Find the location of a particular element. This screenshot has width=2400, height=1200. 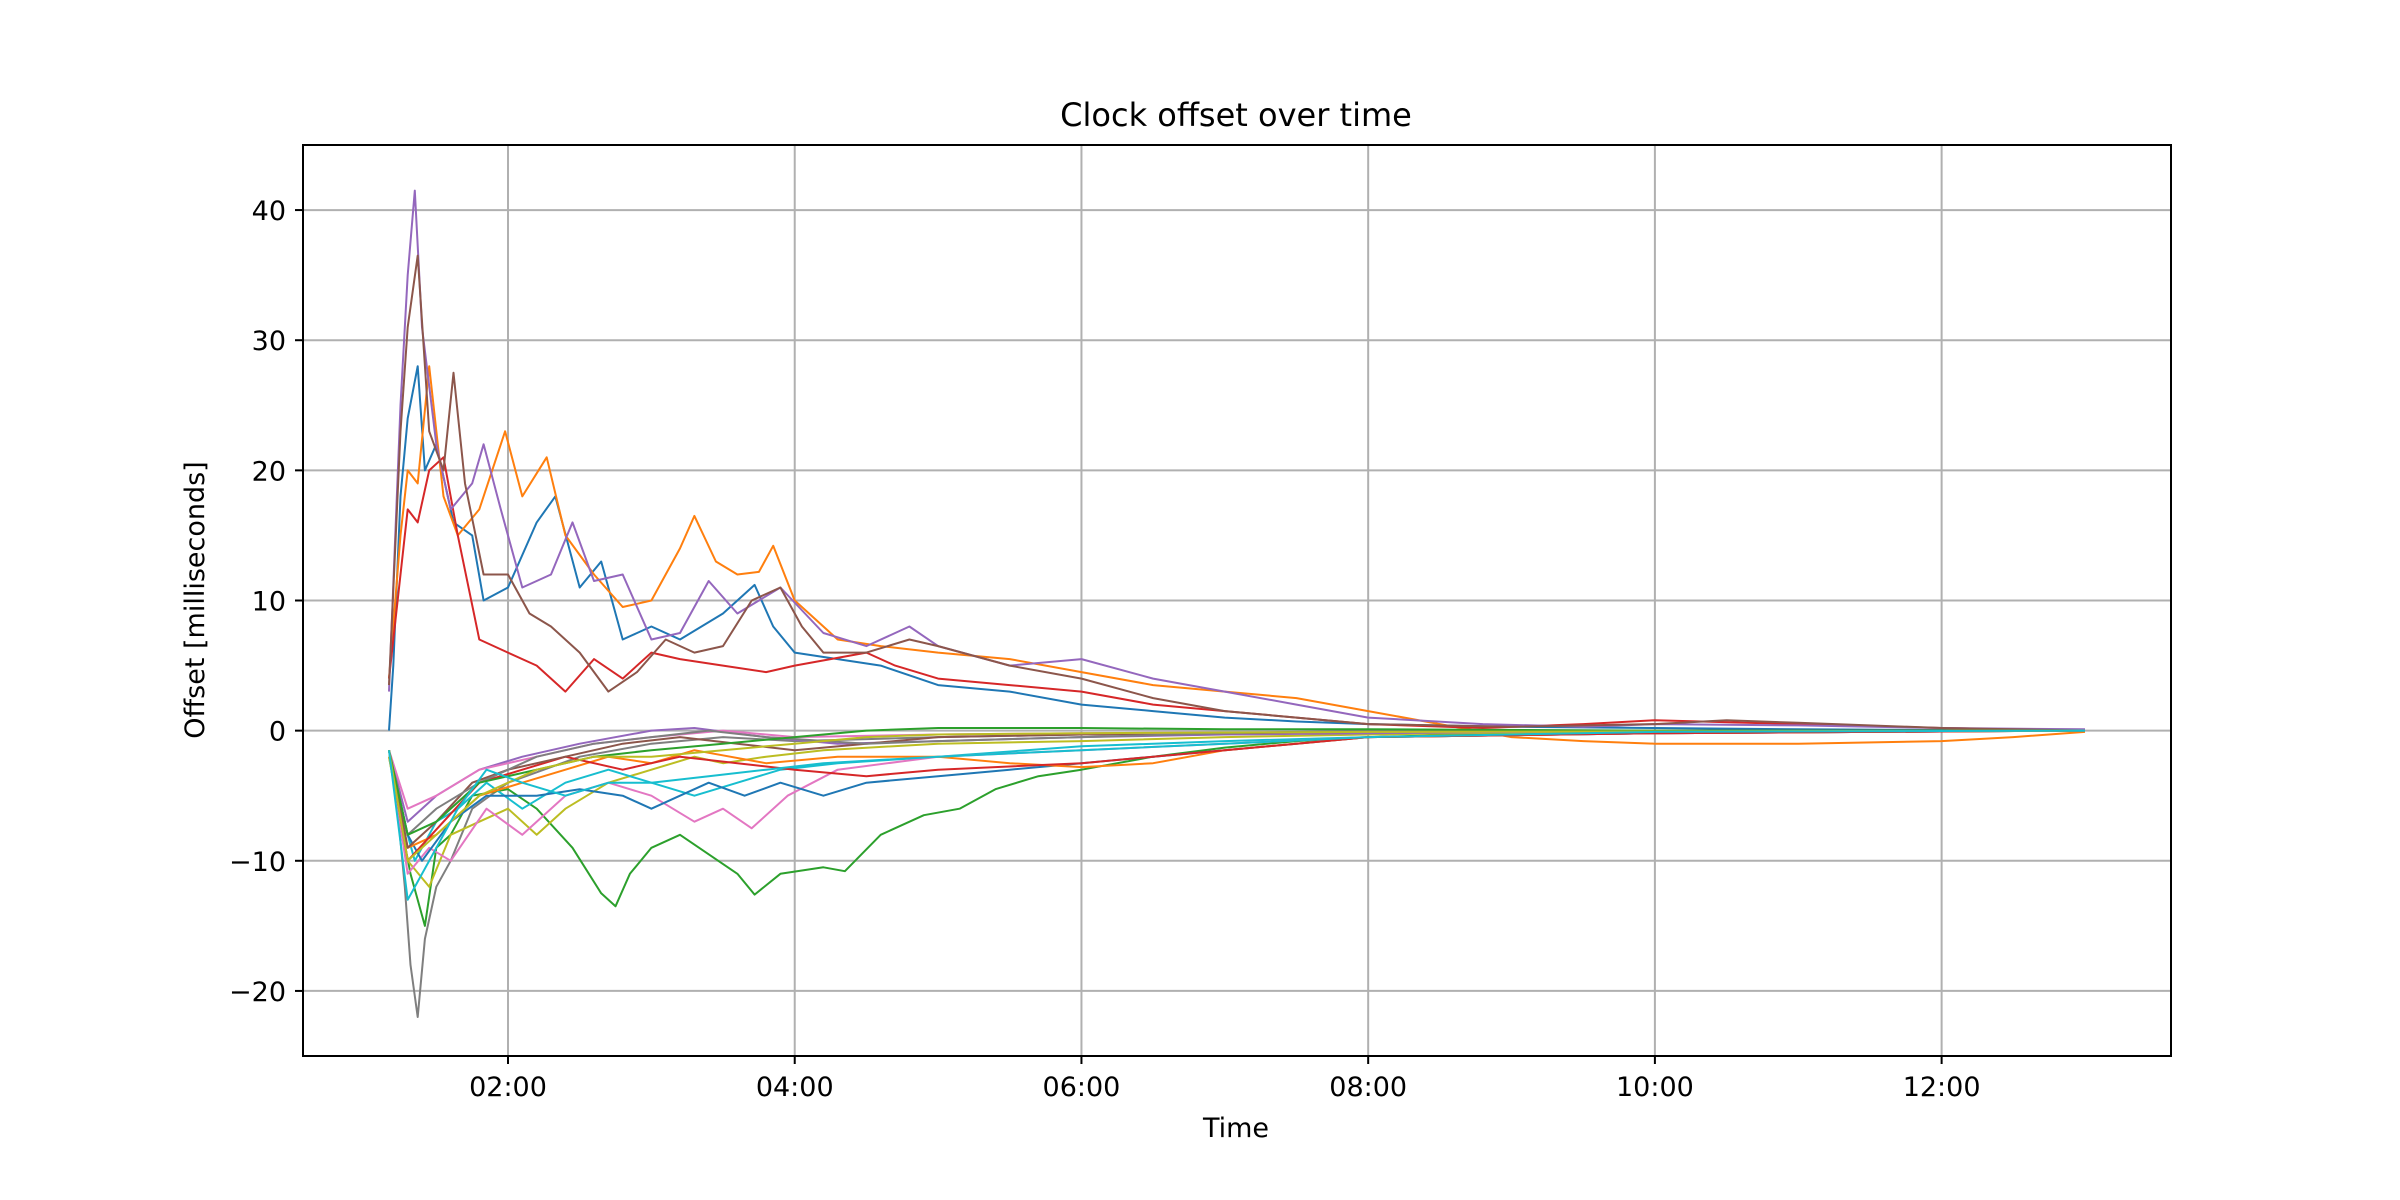

y-tick-label: 10 is located at coordinates (269, 602).